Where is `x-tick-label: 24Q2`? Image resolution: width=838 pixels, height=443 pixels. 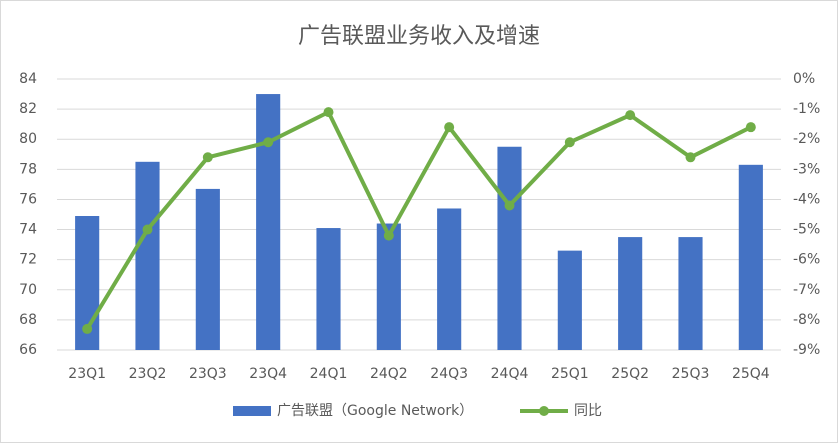
x-tick-label: 24Q2 is located at coordinates (389, 374).